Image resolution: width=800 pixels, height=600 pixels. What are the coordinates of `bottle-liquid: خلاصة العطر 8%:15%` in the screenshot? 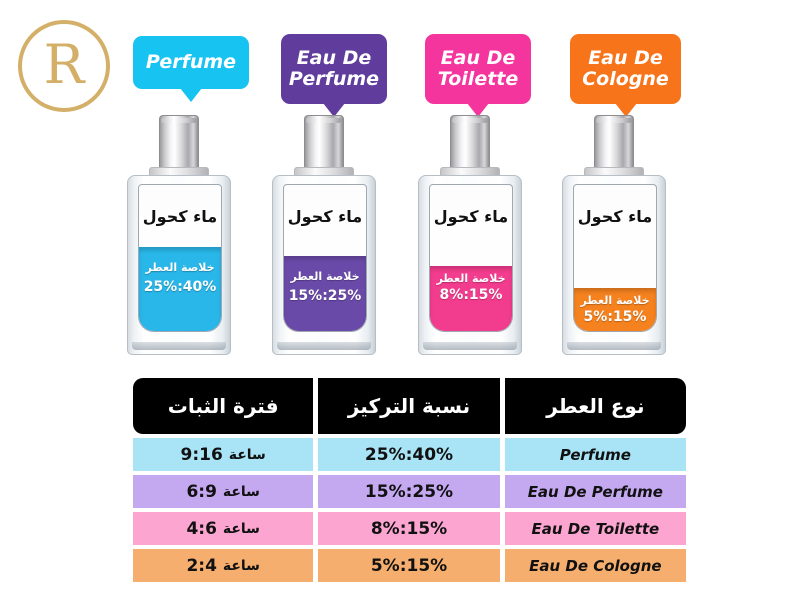 It's located at (471, 298).